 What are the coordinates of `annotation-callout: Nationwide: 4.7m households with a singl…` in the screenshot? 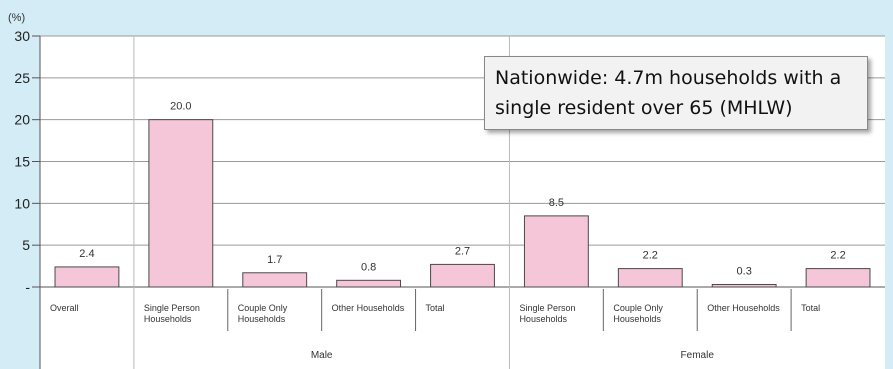 It's located at (676, 93).